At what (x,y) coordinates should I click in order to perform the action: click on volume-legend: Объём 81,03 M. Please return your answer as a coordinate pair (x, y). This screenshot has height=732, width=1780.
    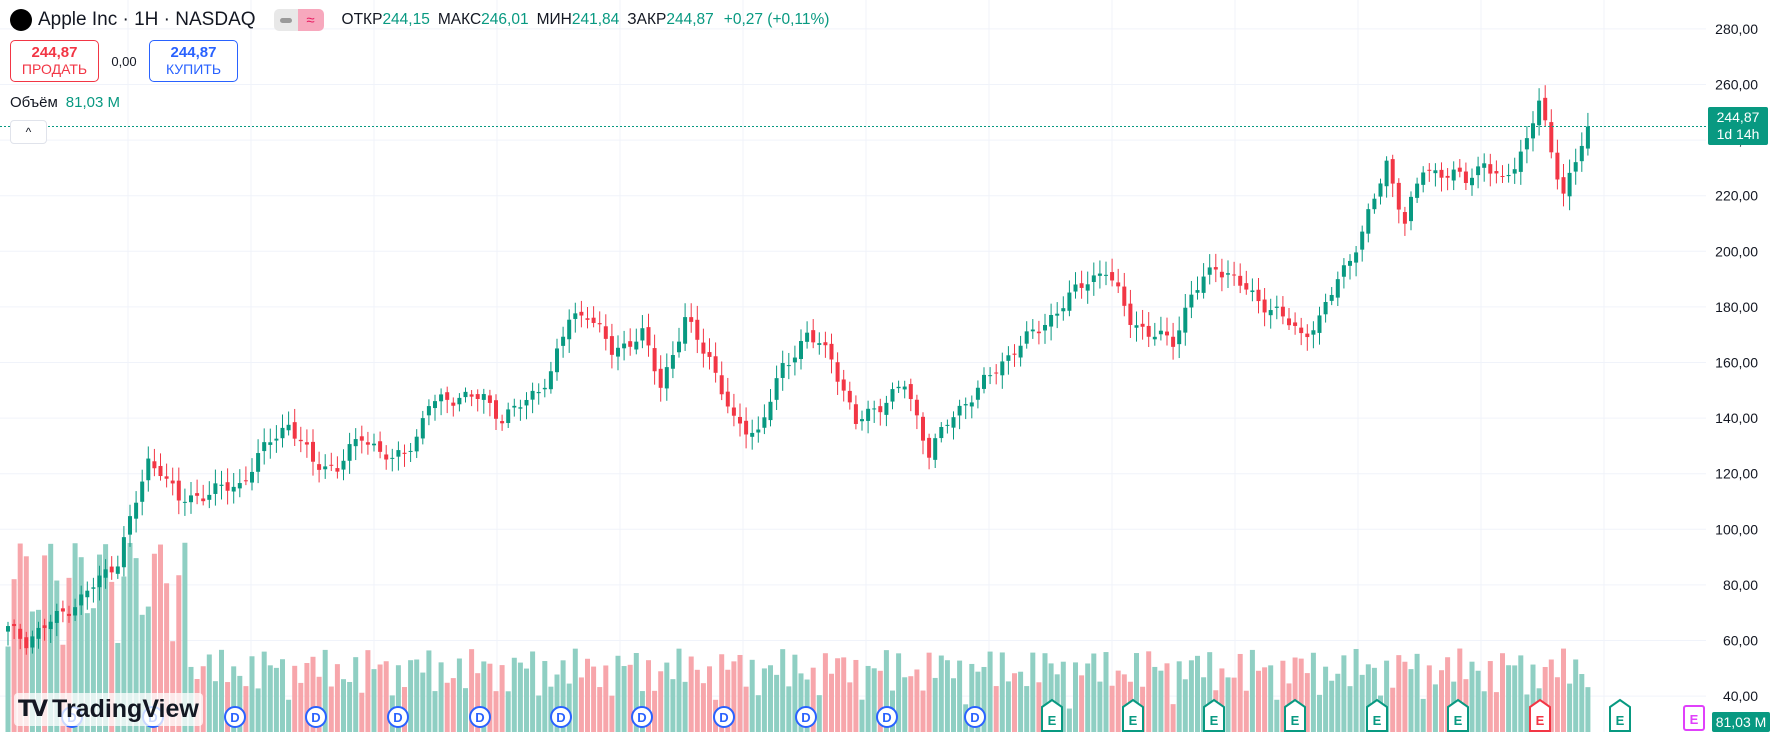
    Looking at the image, I should click on (65, 102).